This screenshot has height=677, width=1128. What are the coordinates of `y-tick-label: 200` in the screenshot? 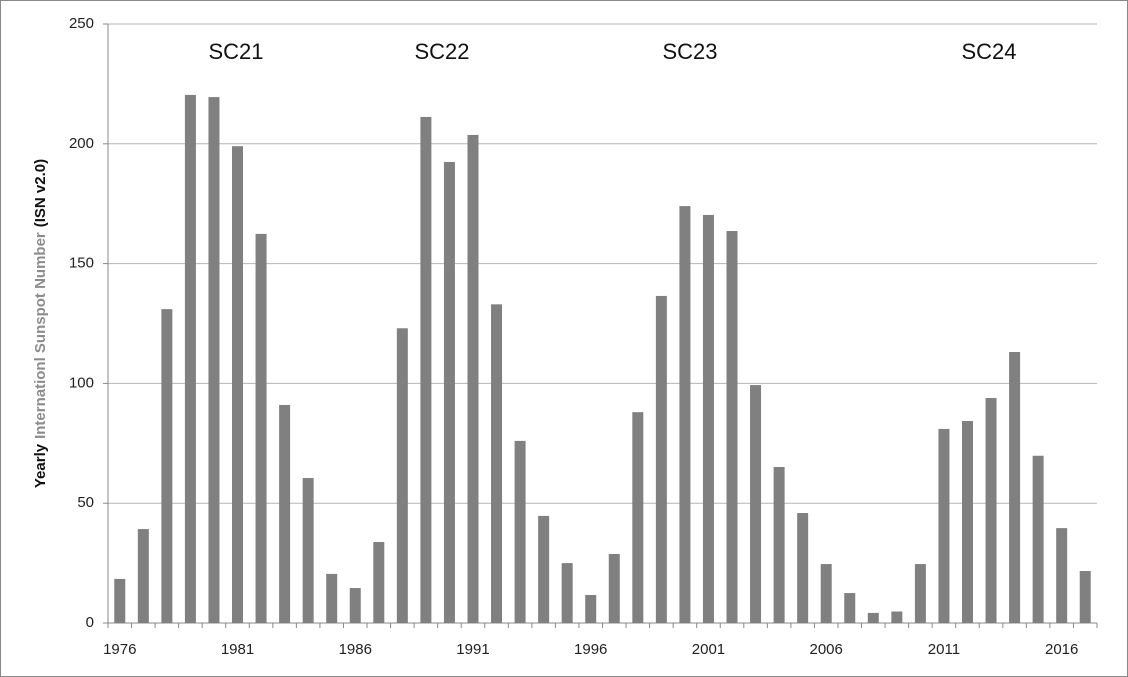 It's located at (81, 143).